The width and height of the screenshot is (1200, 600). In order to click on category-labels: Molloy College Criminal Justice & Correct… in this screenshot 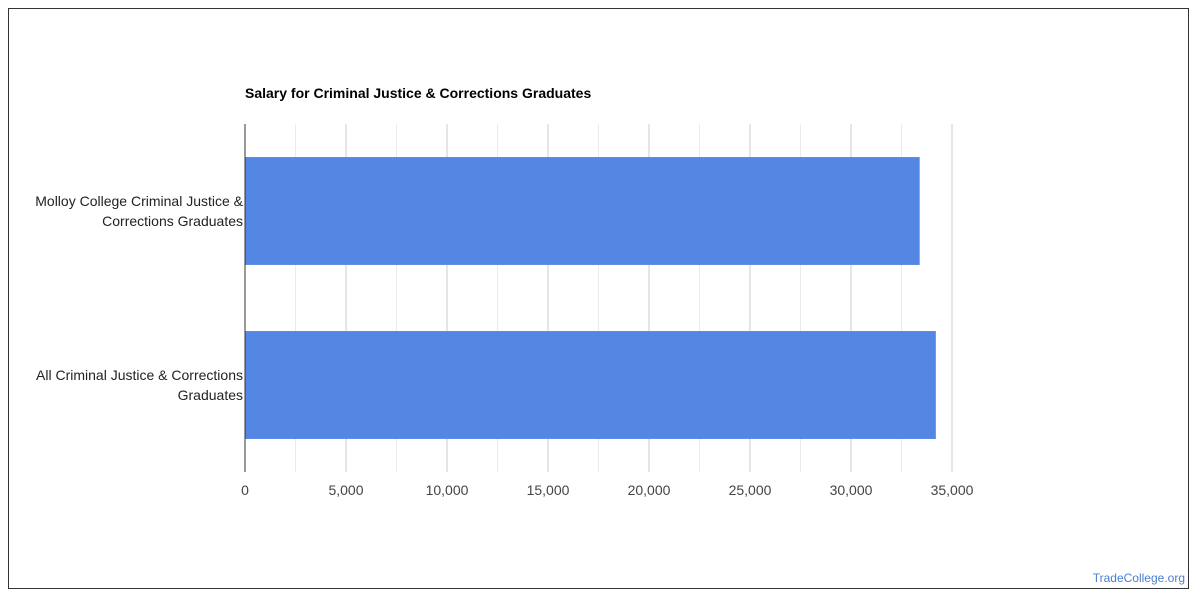, I will do `click(139, 298)`.